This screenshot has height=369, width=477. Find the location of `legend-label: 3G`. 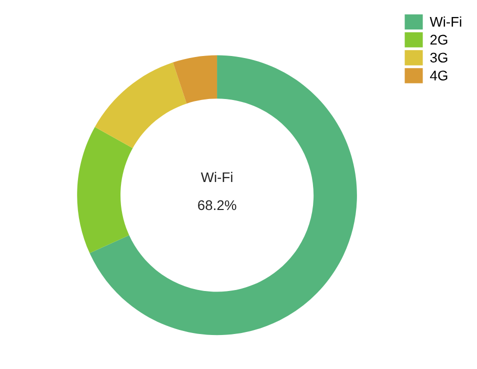

legend-label: 3G is located at coordinates (439, 57).